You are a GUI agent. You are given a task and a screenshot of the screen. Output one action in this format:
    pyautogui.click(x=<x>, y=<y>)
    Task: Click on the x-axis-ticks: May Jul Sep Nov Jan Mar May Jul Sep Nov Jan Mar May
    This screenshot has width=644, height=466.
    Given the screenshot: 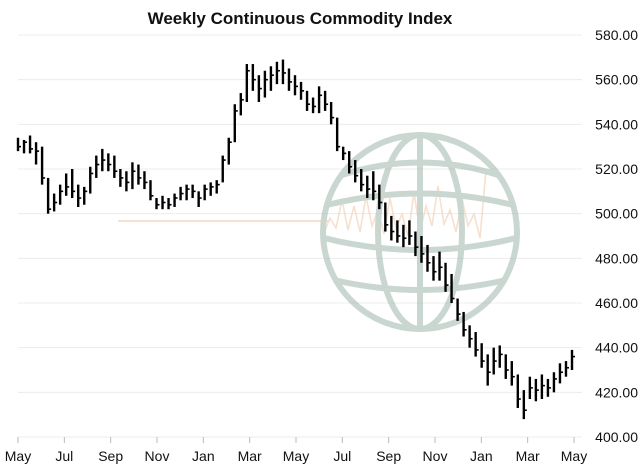 What is the action you would take?
    pyautogui.click(x=296, y=450)
    